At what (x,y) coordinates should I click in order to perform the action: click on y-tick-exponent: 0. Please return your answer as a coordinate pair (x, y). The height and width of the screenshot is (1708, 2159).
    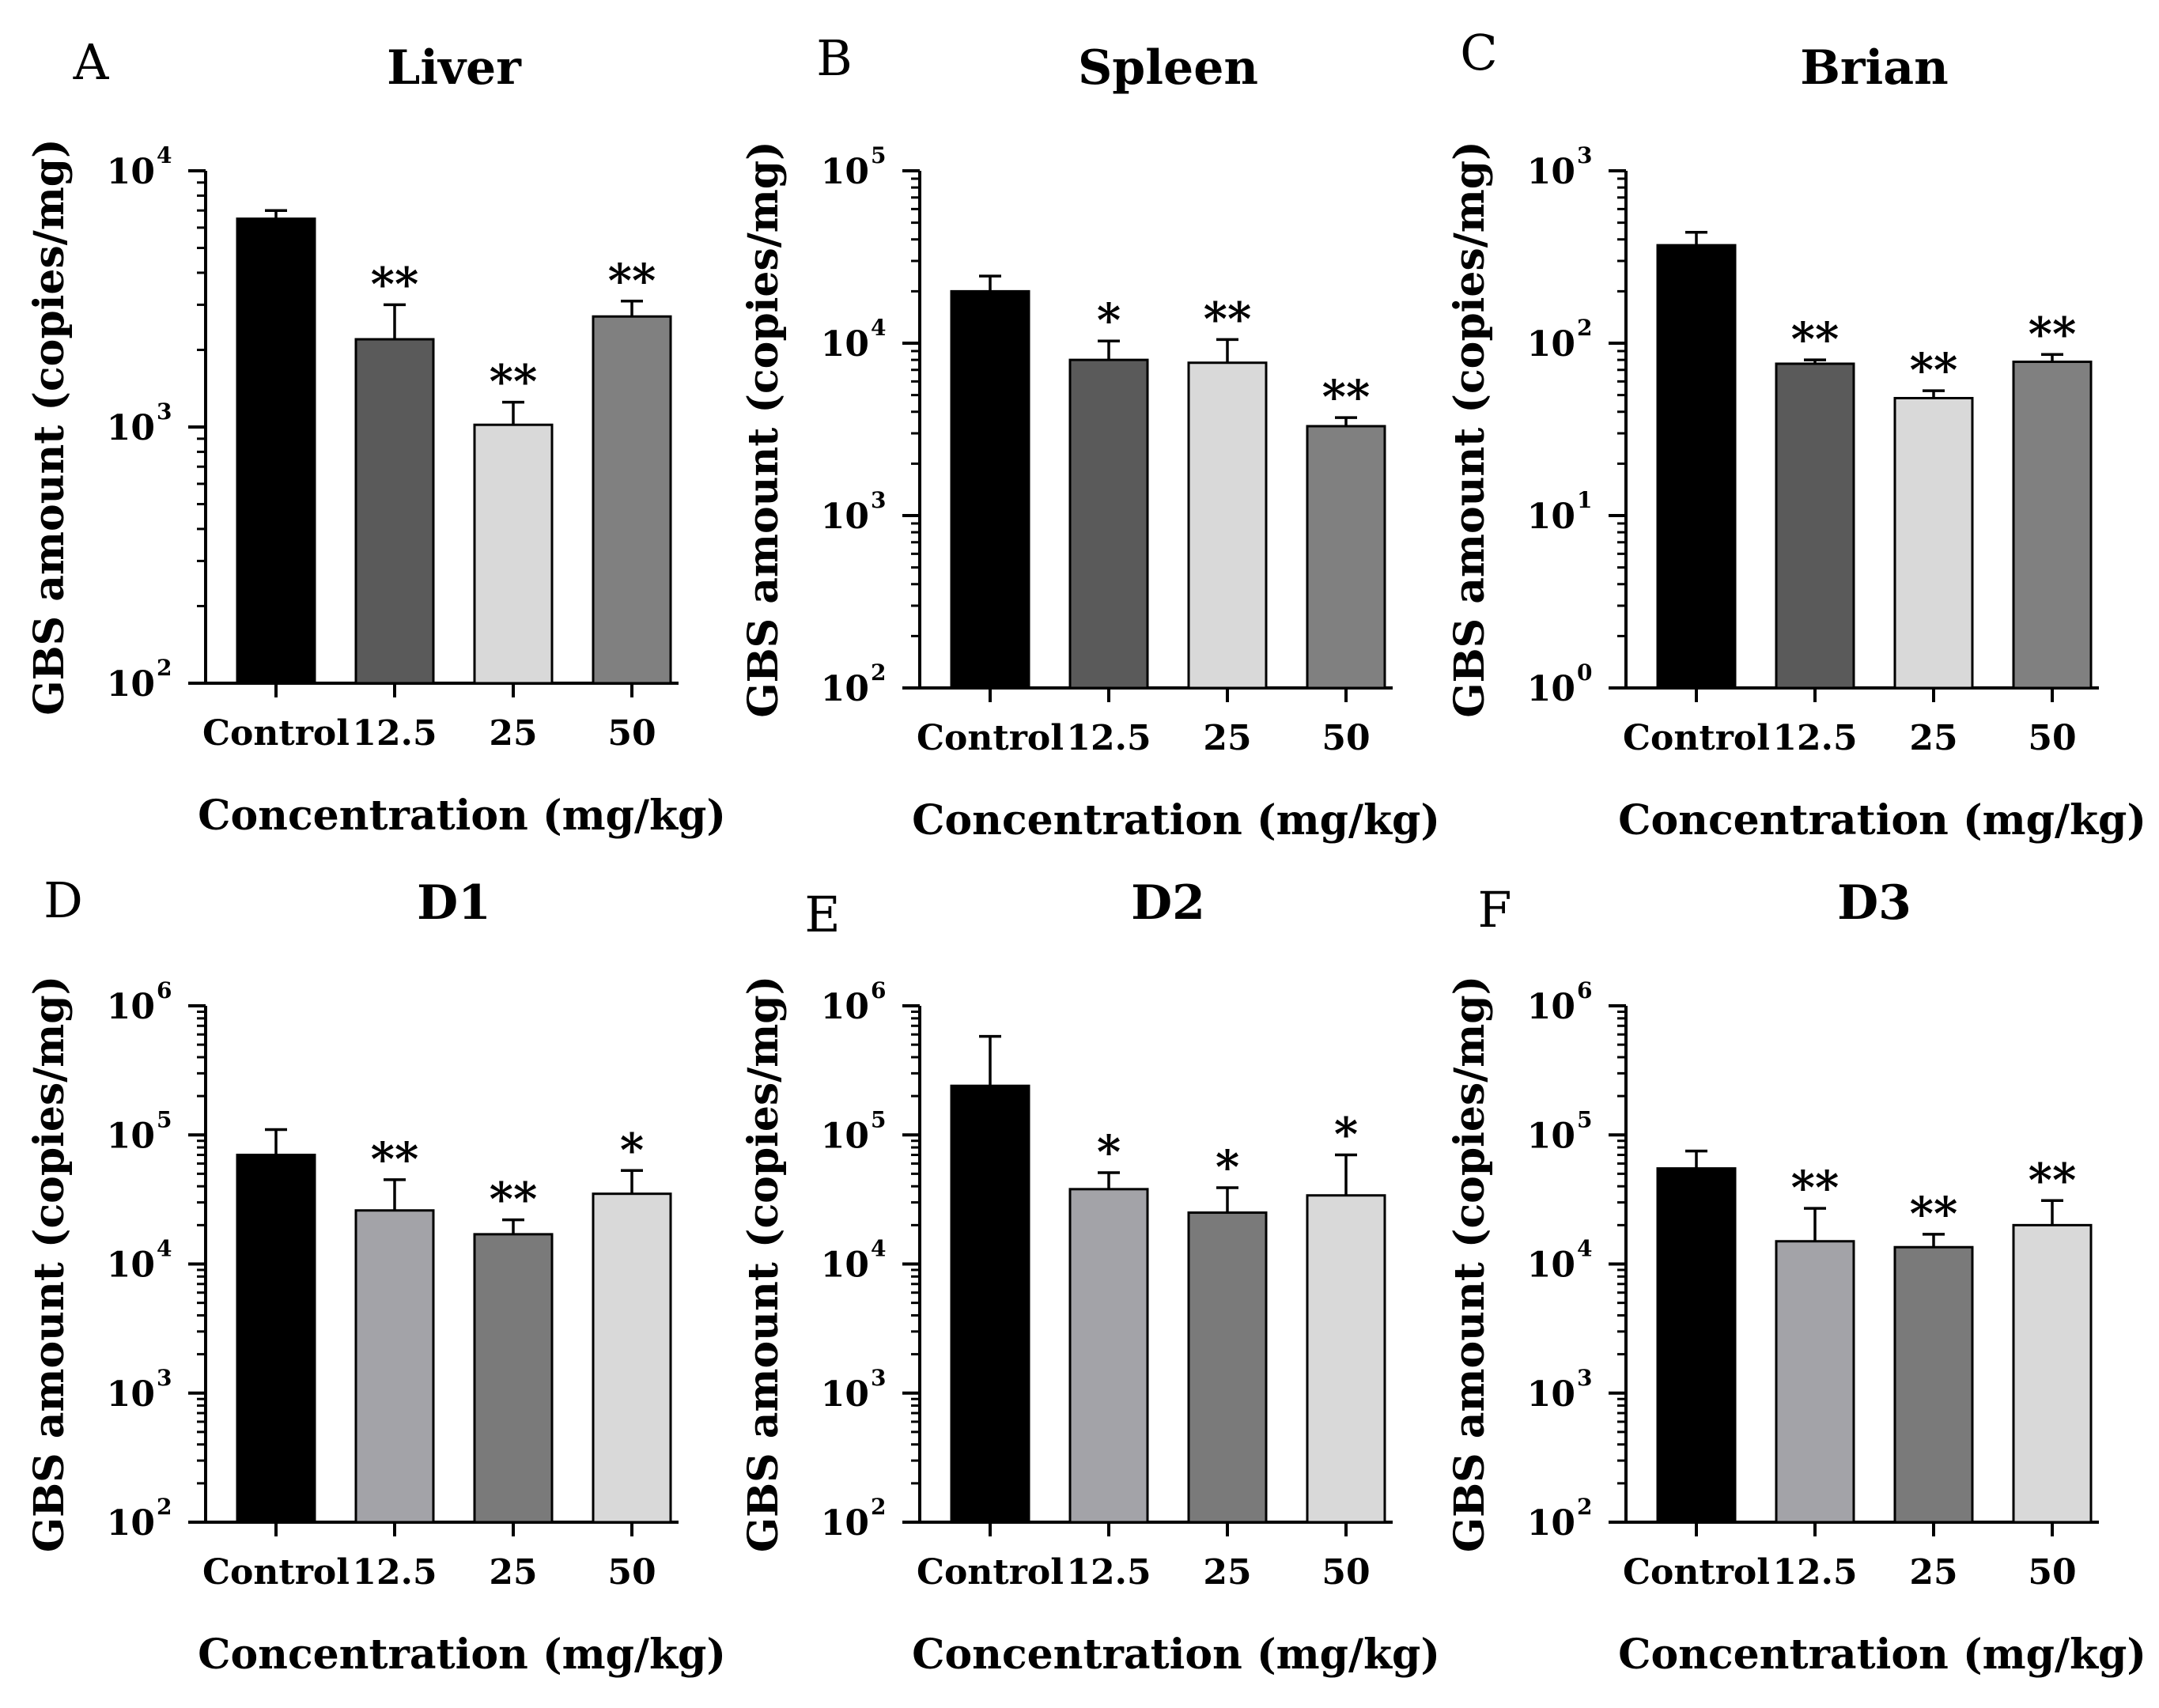
    Looking at the image, I should click on (1584, 672).